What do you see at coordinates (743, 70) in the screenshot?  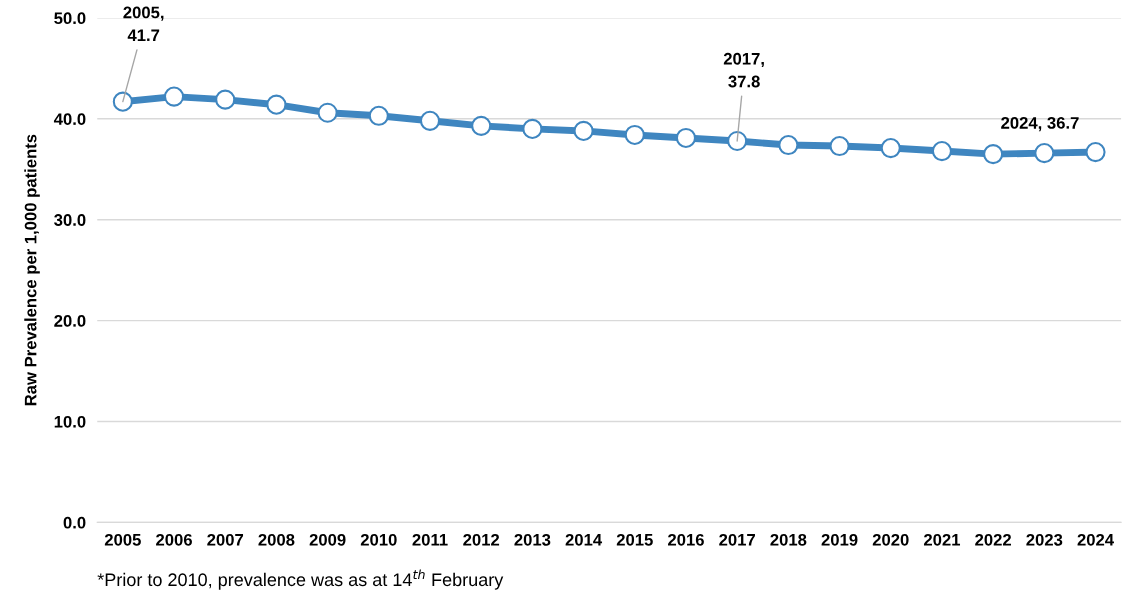 I see `annotation: 2017, 37.8` at bounding box center [743, 70].